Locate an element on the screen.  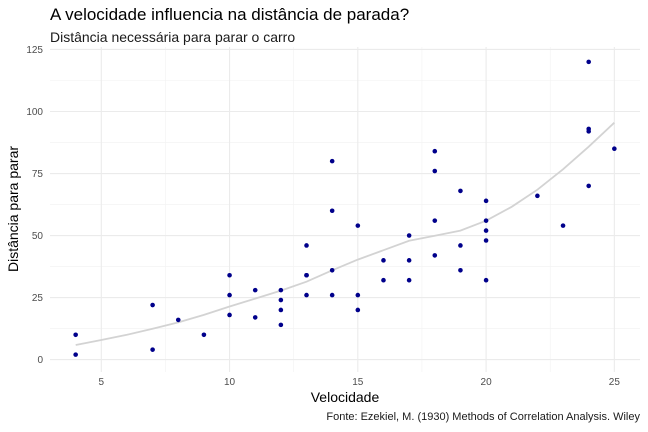
x-tick-label: 15 is located at coordinates (358, 382).